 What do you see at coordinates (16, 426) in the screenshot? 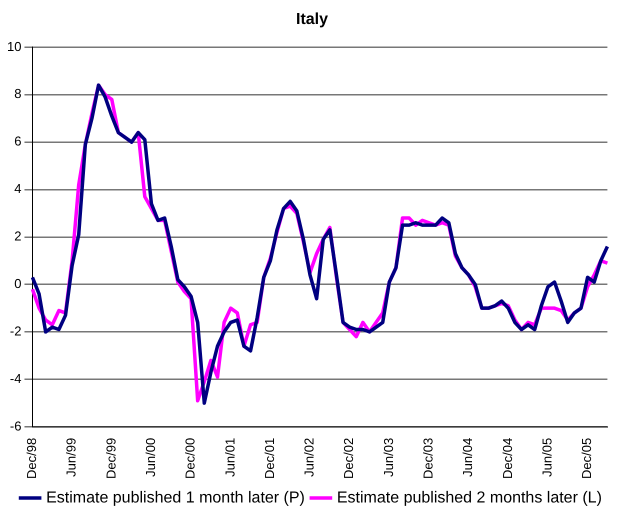
I see `y-tick-label: -6` at bounding box center [16, 426].